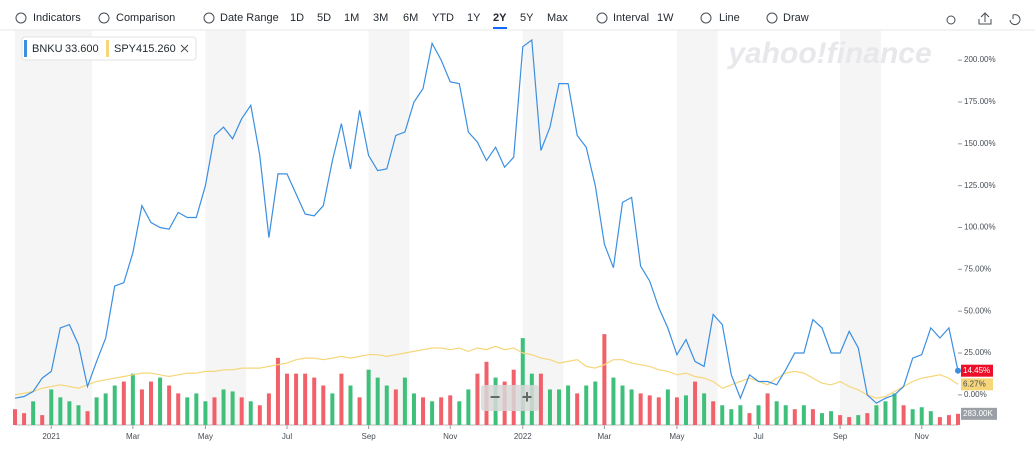 The image size is (1035, 464). Describe the element at coordinates (351, 18) in the screenshot. I see `toolbar-item: 1M` at that location.